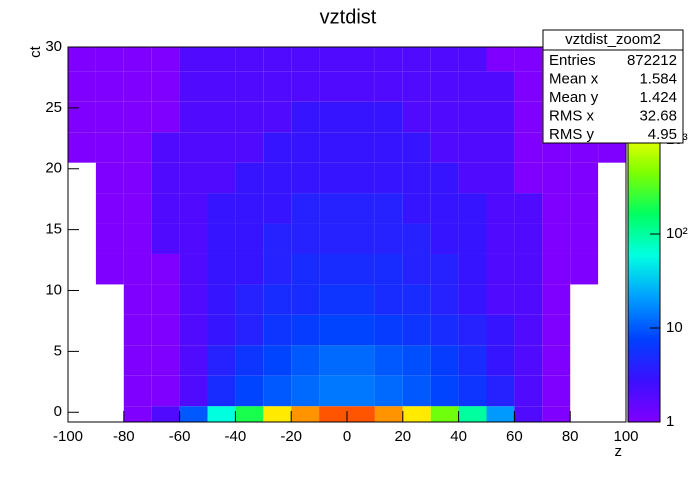 This screenshot has height=477, width=696. What do you see at coordinates (53, 289) in the screenshot?
I see `y-tick-label: 10` at bounding box center [53, 289].